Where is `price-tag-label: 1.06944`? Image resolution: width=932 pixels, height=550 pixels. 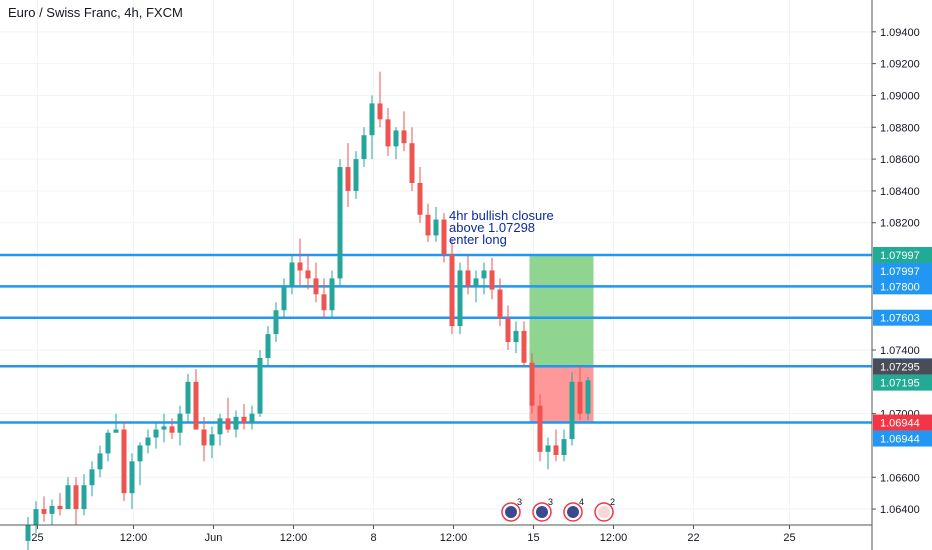 price-tag-label: 1.06944 is located at coordinates (900, 440).